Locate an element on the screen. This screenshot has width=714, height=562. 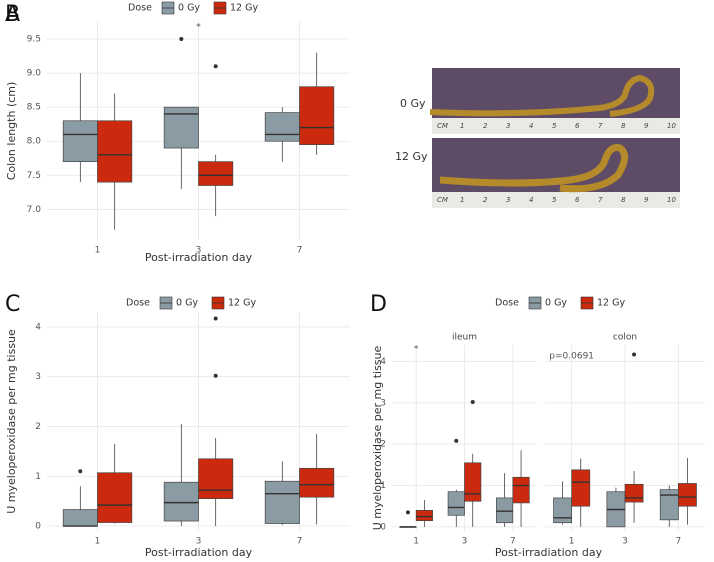
panel-label: B is located at coordinates (12, 14).